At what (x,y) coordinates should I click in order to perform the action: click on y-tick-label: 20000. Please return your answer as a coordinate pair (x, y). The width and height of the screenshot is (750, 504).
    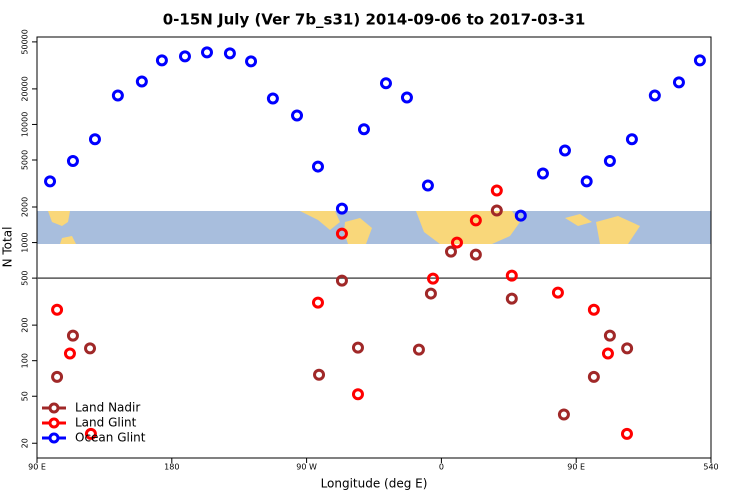
    Looking at the image, I should click on (25, 88).